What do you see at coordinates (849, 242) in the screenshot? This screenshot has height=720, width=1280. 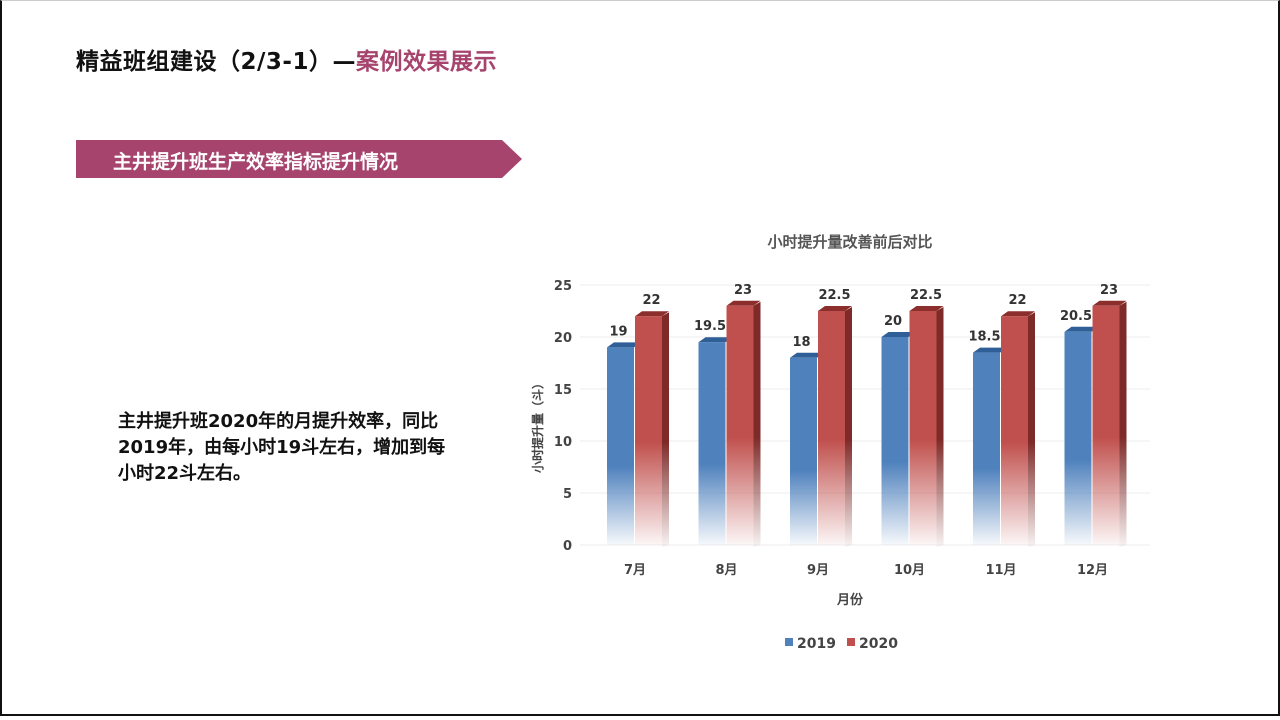 I see `chart-title: 小时提升量改善前后对比` at bounding box center [849, 242].